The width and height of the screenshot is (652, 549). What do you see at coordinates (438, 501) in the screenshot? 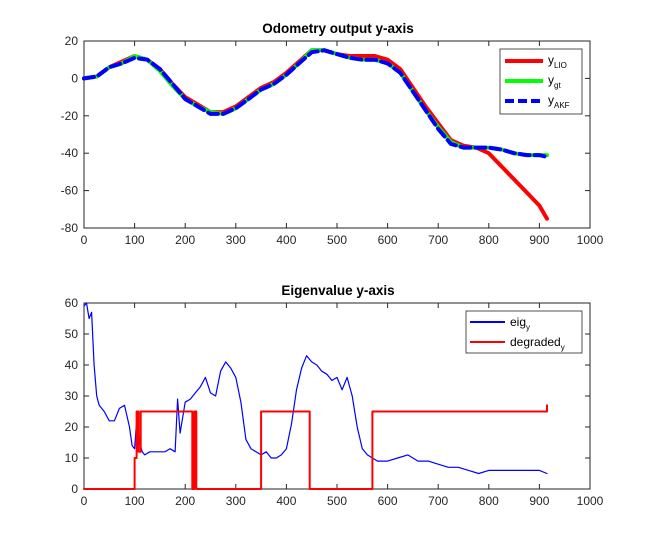
I see `eigenvalue-x-tick-label: 700` at bounding box center [438, 501].